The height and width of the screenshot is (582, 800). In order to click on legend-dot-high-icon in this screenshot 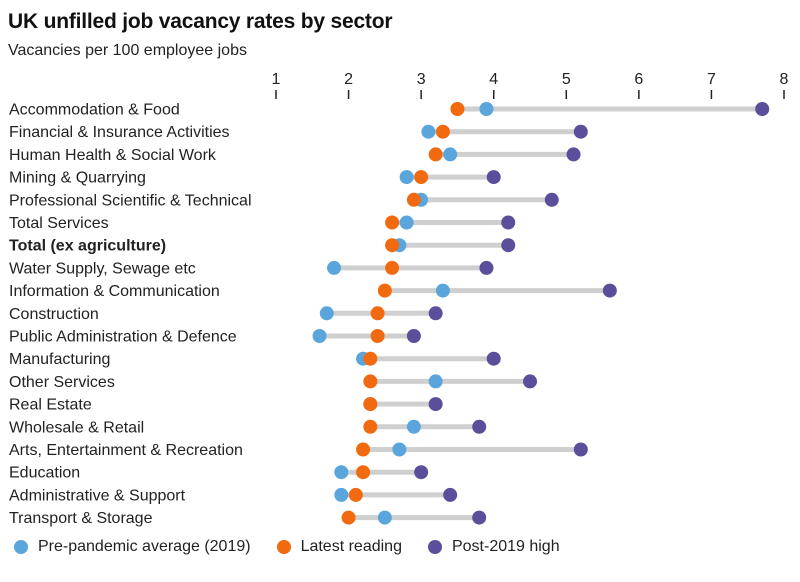, I will do `click(434, 547)`.